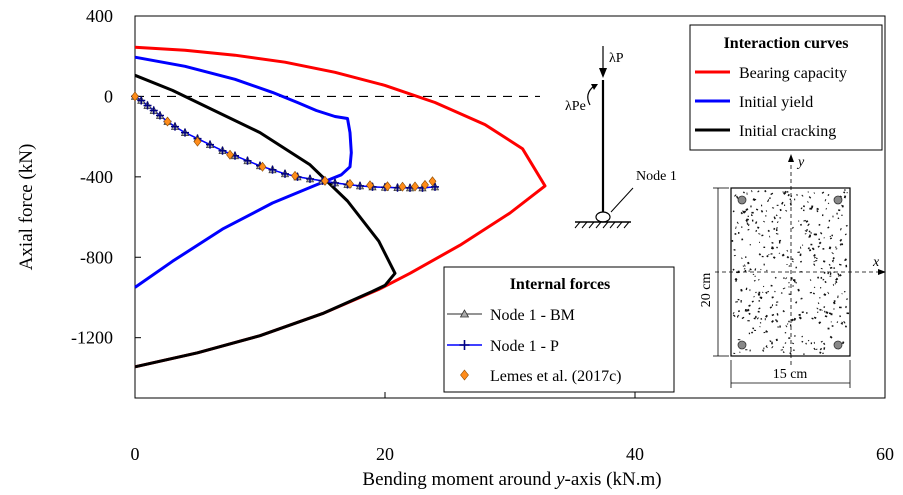 The width and height of the screenshot is (903, 495). Describe the element at coordinates (791, 158) in the screenshot. I see `y-axis-arrow-icon` at that location.